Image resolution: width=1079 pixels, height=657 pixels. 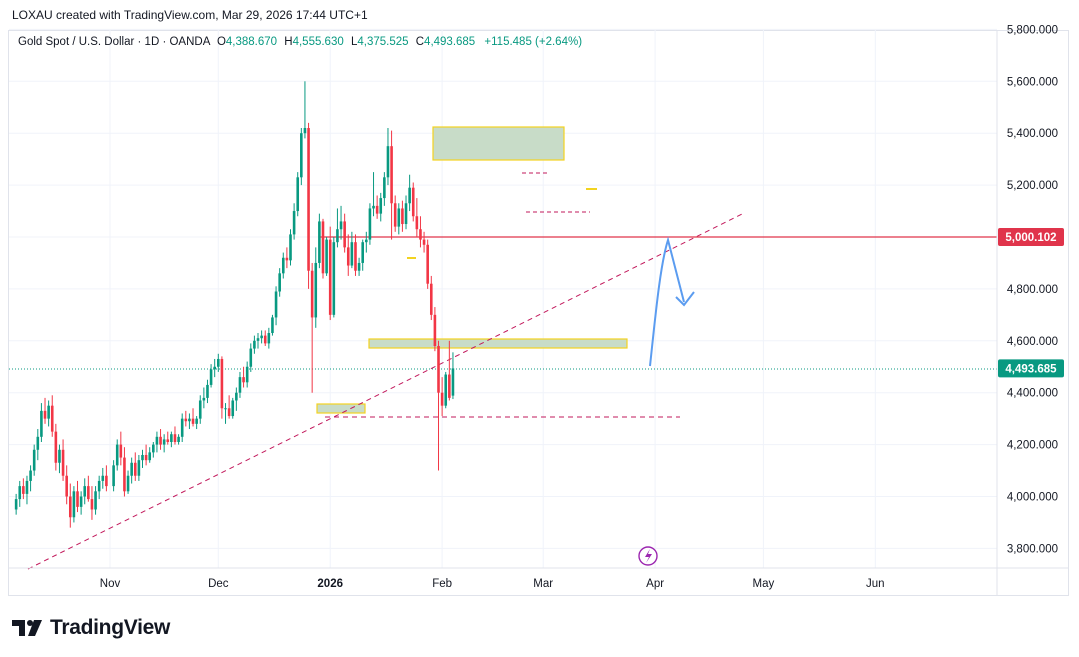 I want to click on lightning-icon, so click(x=648, y=556).